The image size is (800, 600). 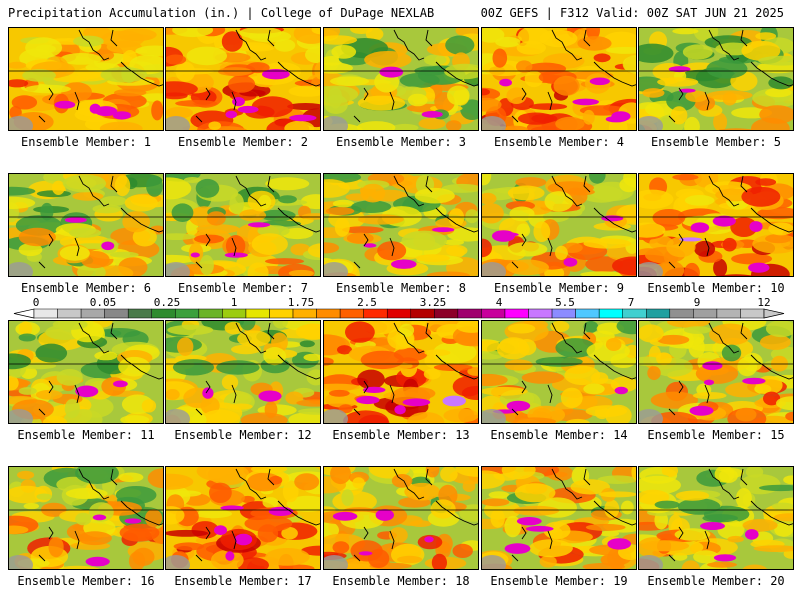 What do you see at coordinates (777, 581) in the screenshot?
I see `member-number: 20` at bounding box center [777, 581].